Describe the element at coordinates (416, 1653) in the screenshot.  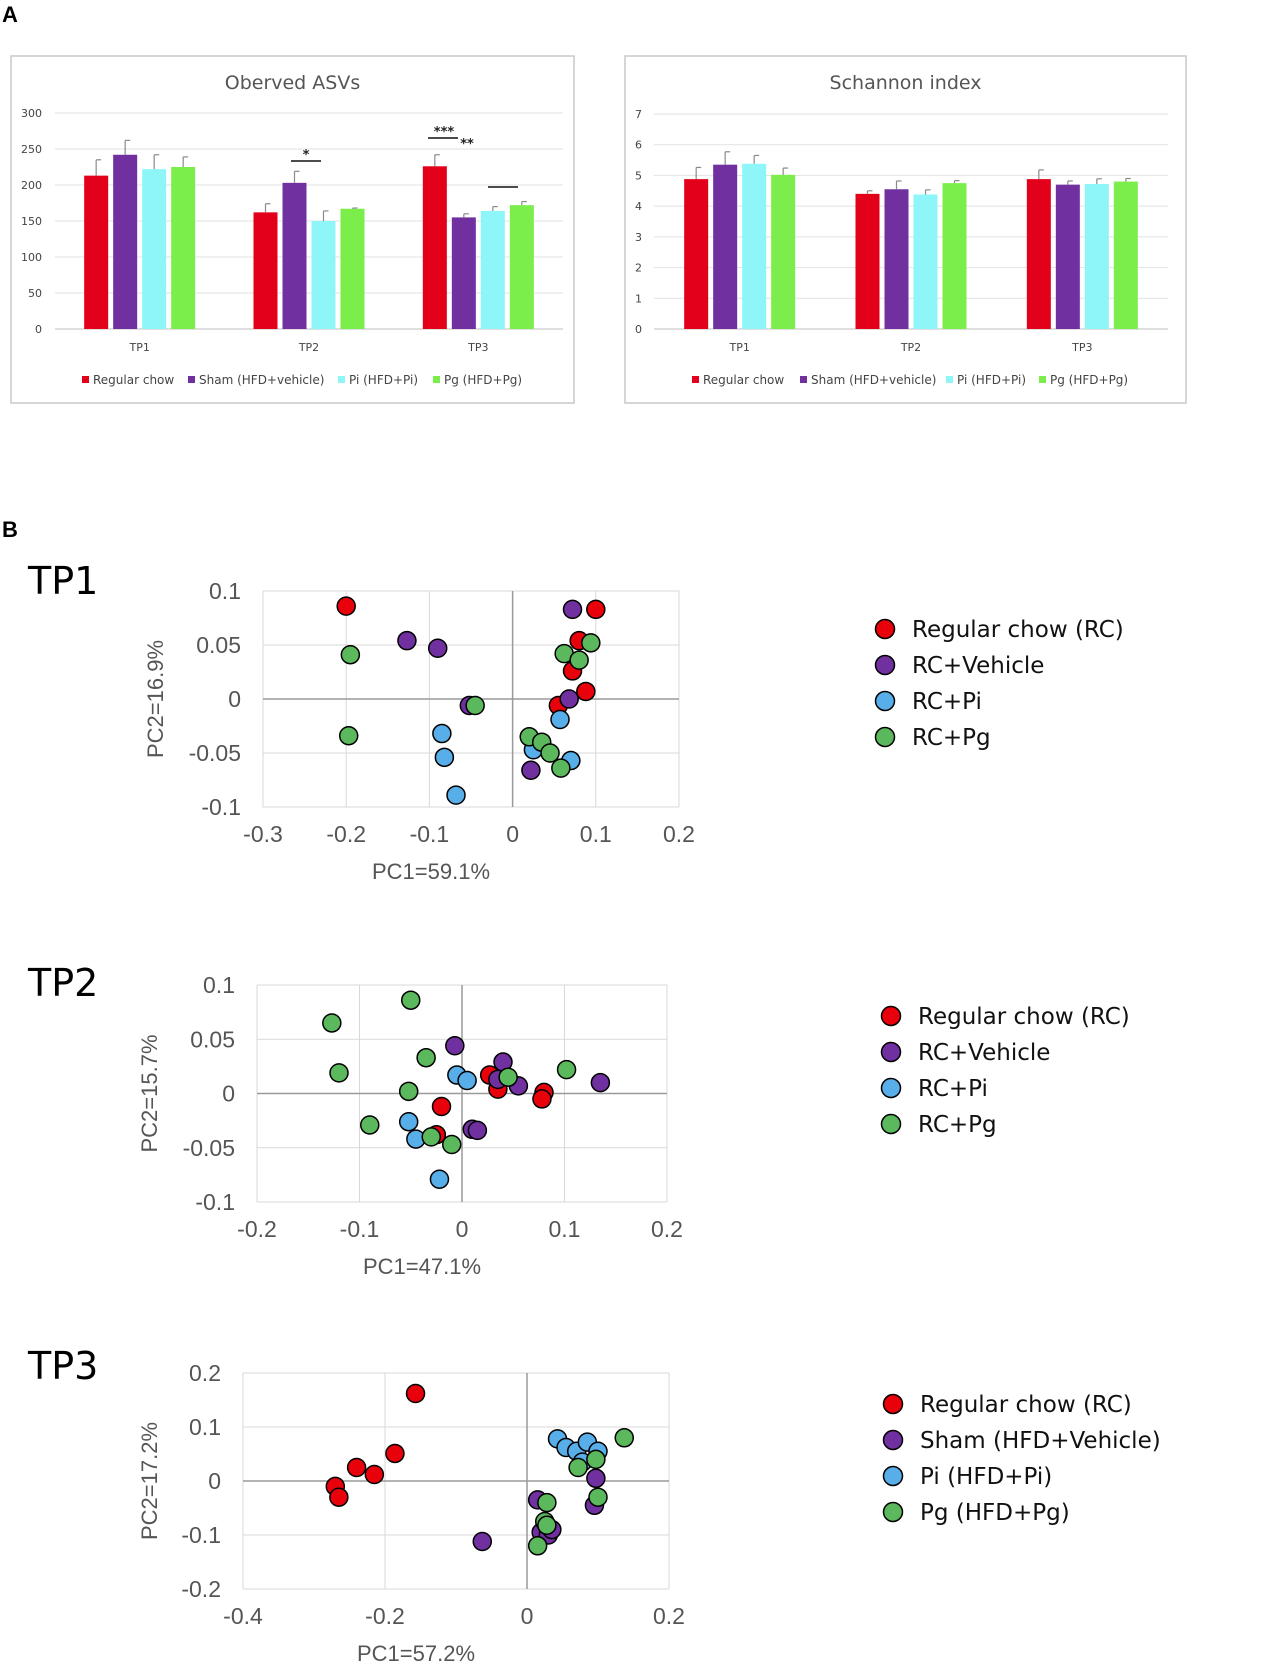
I see `x-axis-label: PC1=57.2%` at that location.